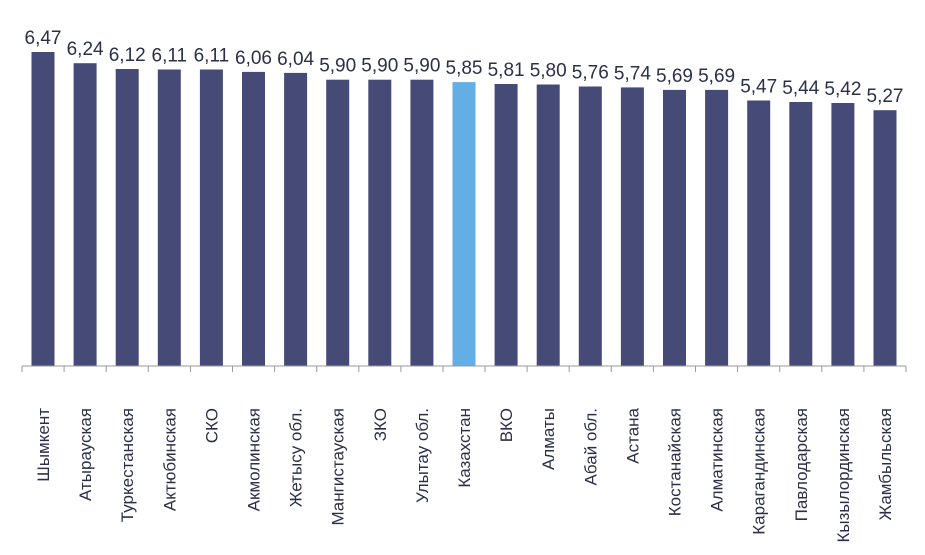  What do you see at coordinates (800, 88) in the screenshot?
I see `bar-value-label: 5,44` at bounding box center [800, 88].